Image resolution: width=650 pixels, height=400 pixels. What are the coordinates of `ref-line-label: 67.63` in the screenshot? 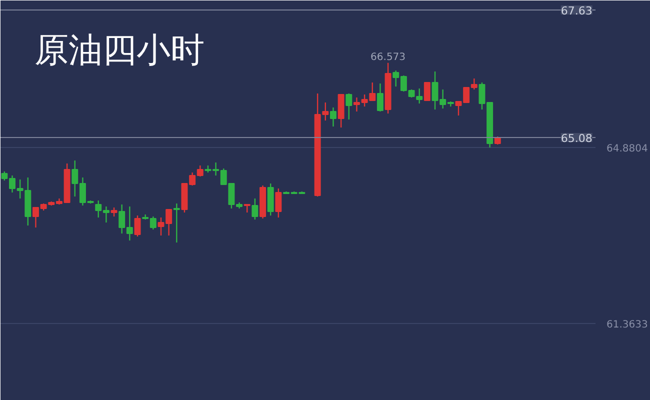 It's located at (576, 11).